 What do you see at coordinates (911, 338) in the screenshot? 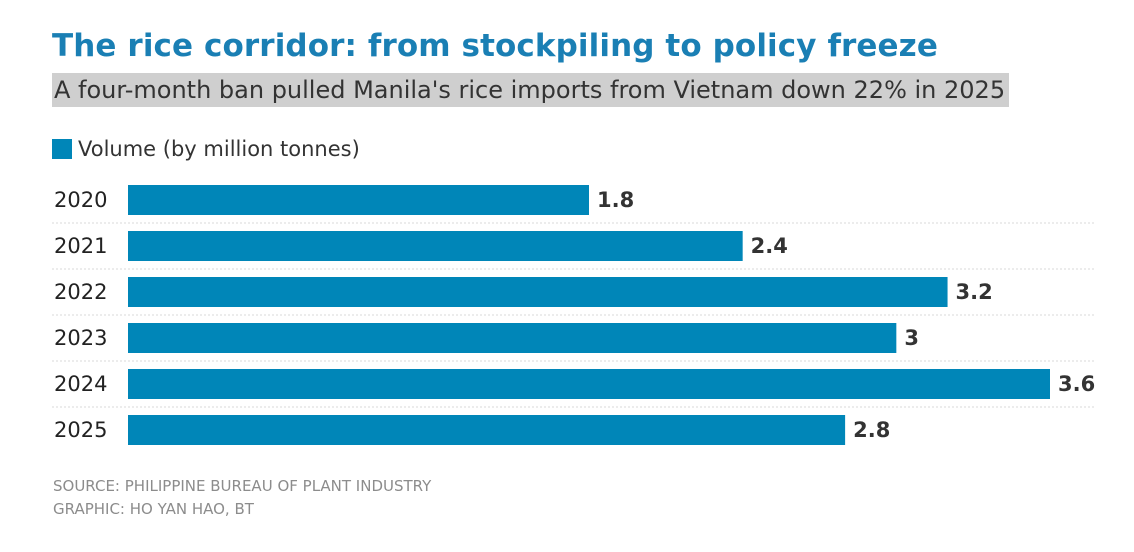
I see `data-label: 3` at bounding box center [911, 338].